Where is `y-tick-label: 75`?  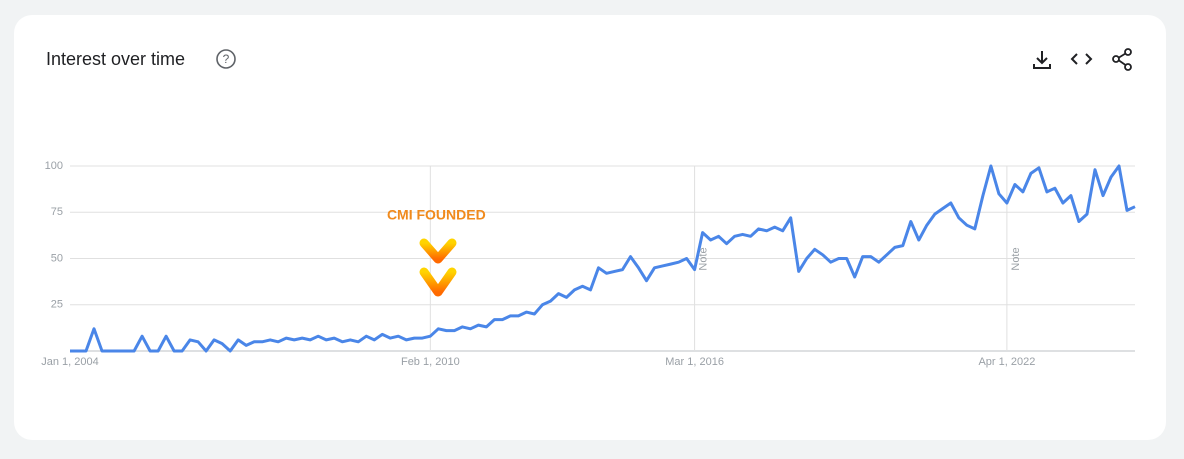 y-tick-label: 75 is located at coordinates (57, 212).